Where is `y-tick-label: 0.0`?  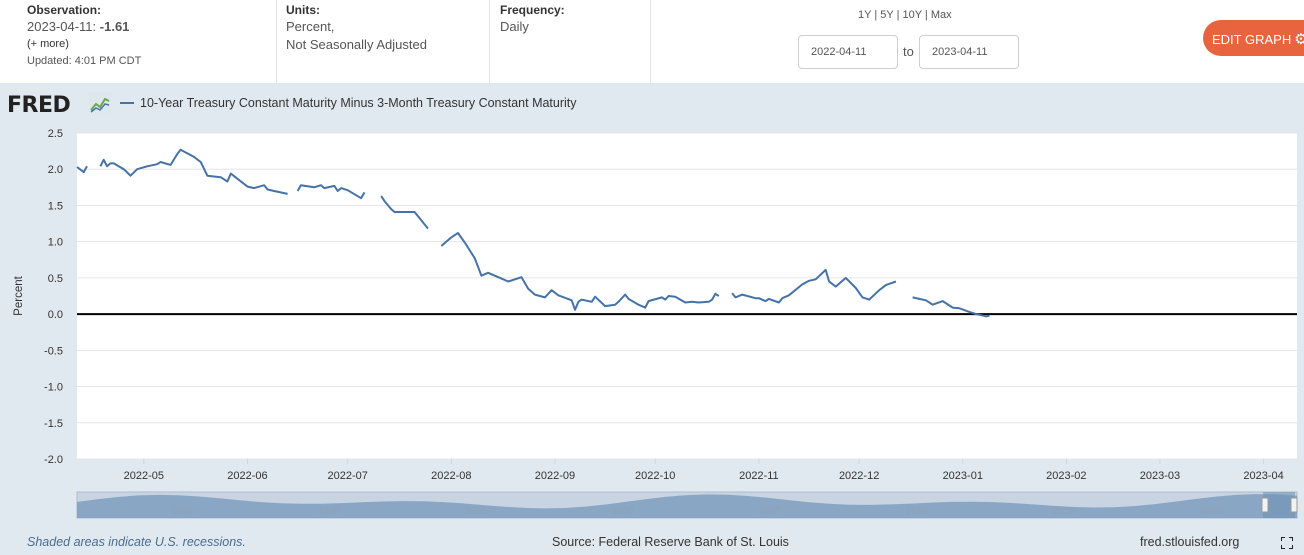
y-tick-label: 0.0 is located at coordinates (55, 315).